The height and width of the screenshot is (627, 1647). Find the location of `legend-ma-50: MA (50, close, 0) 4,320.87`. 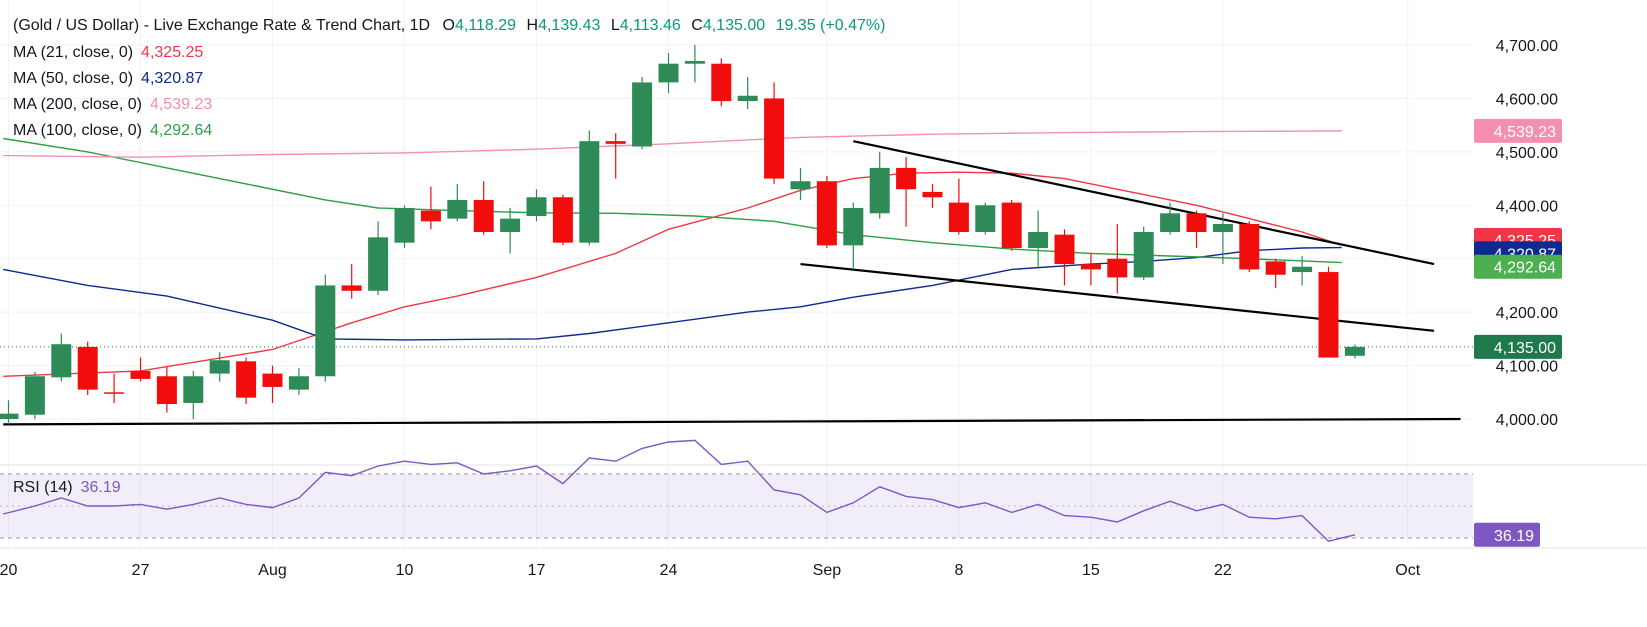

legend-ma-50: MA (50, close, 0) 4,320.87 is located at coordinates (108, 78).